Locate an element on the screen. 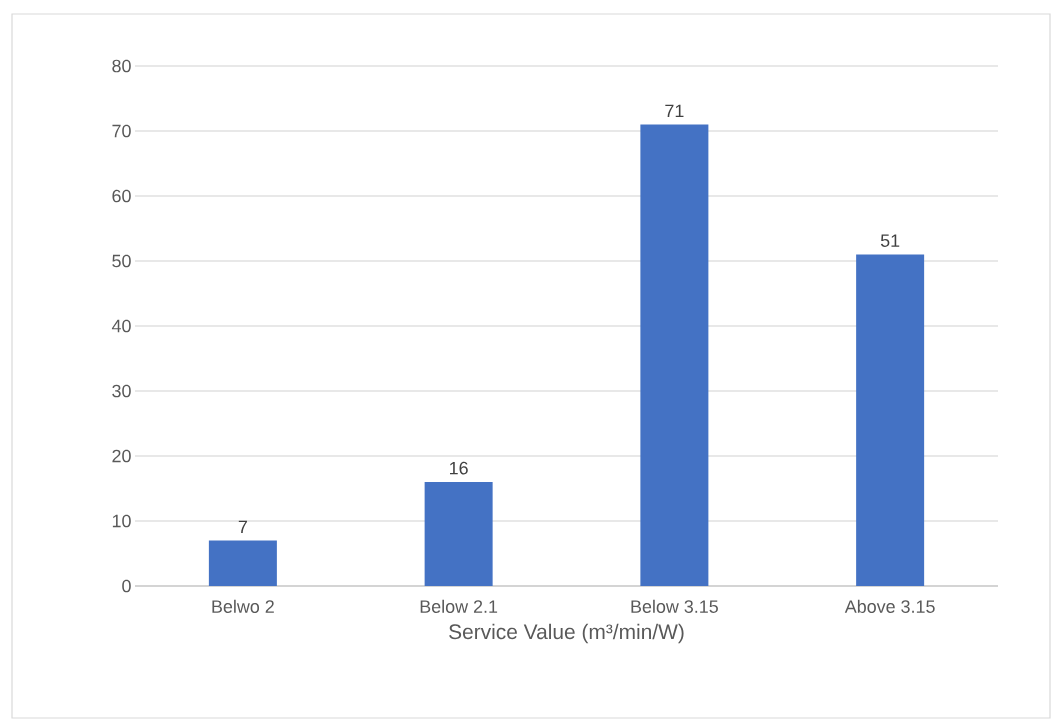 This screenshot has width=1061, height=720. y-tick-label: 10 is located at coordinates (121, 521).